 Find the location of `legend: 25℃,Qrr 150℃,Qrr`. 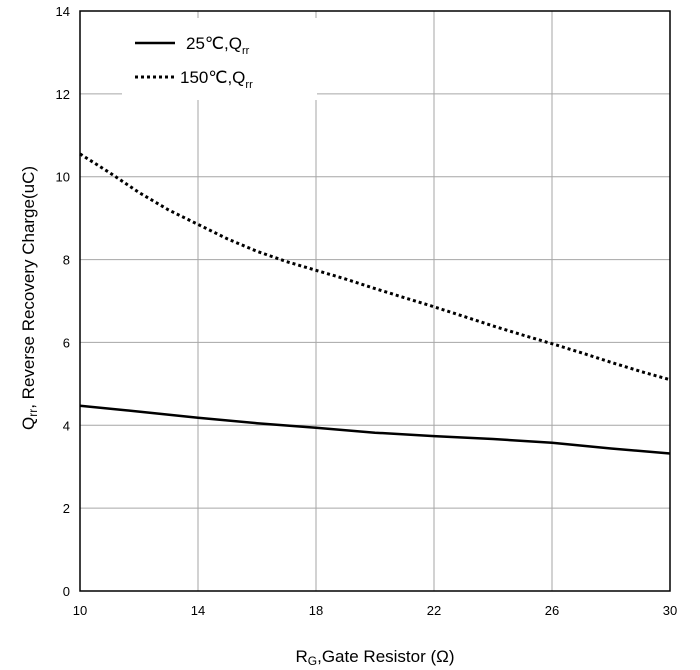

legend: 25℃,Qrr 150℃,Qrr is located at coordinates (219, 59).